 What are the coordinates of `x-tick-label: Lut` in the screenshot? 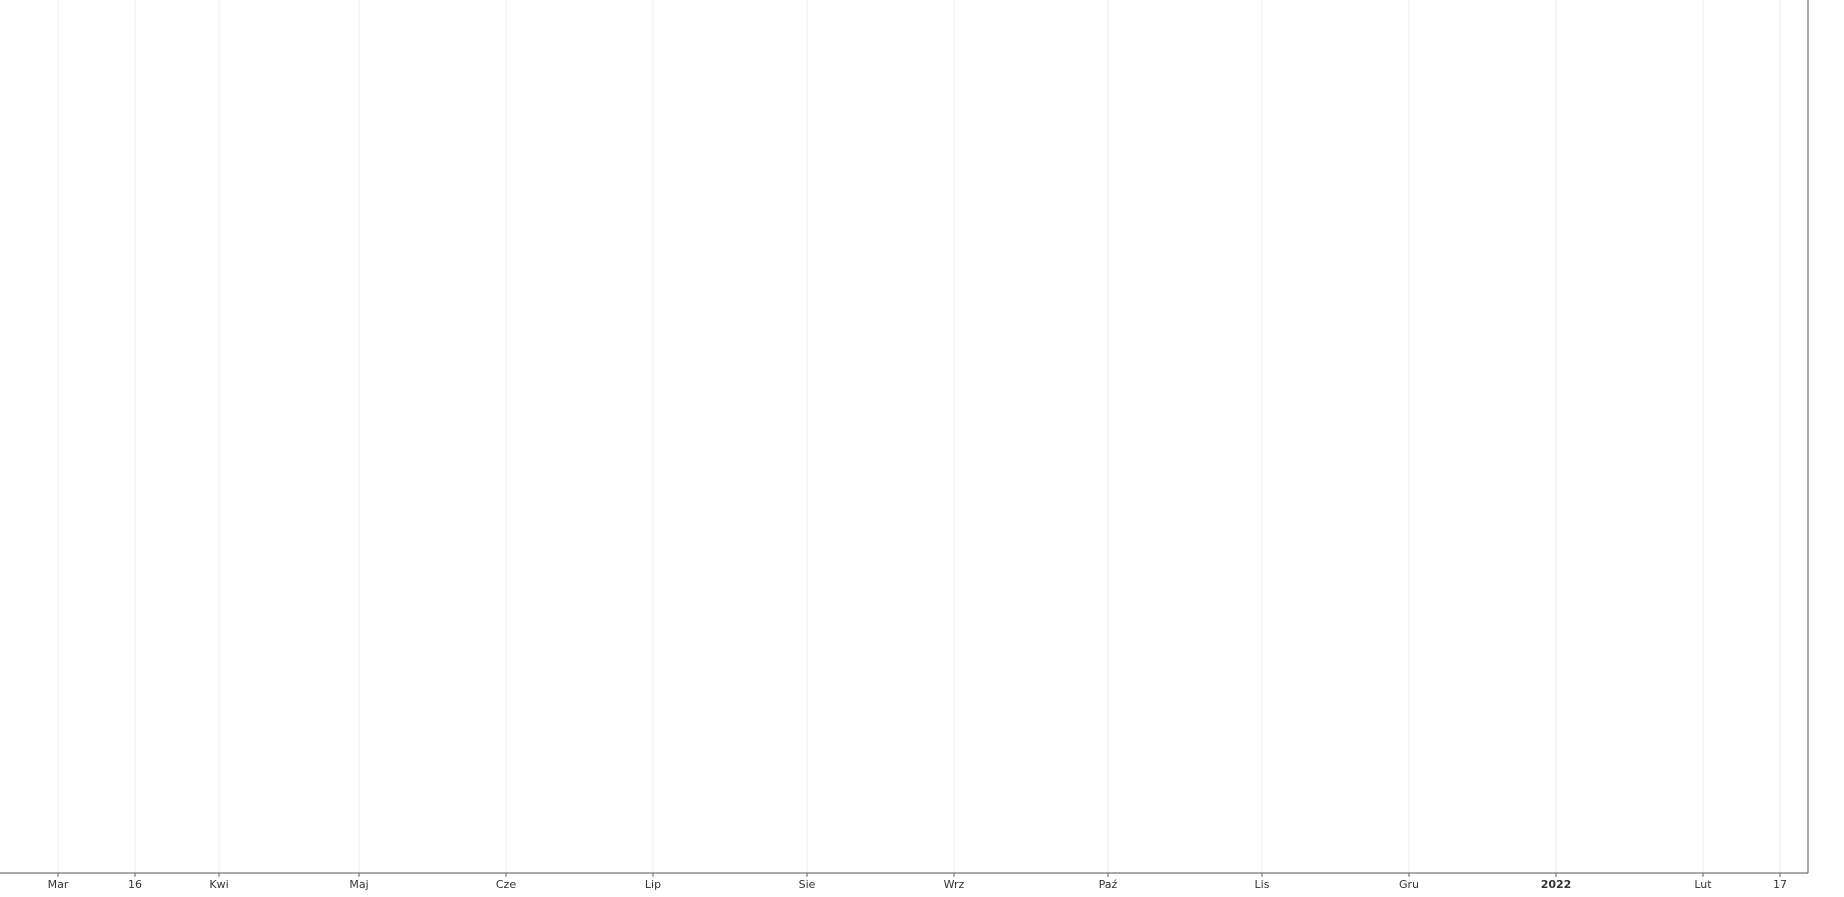 It's located at (1703, 884).